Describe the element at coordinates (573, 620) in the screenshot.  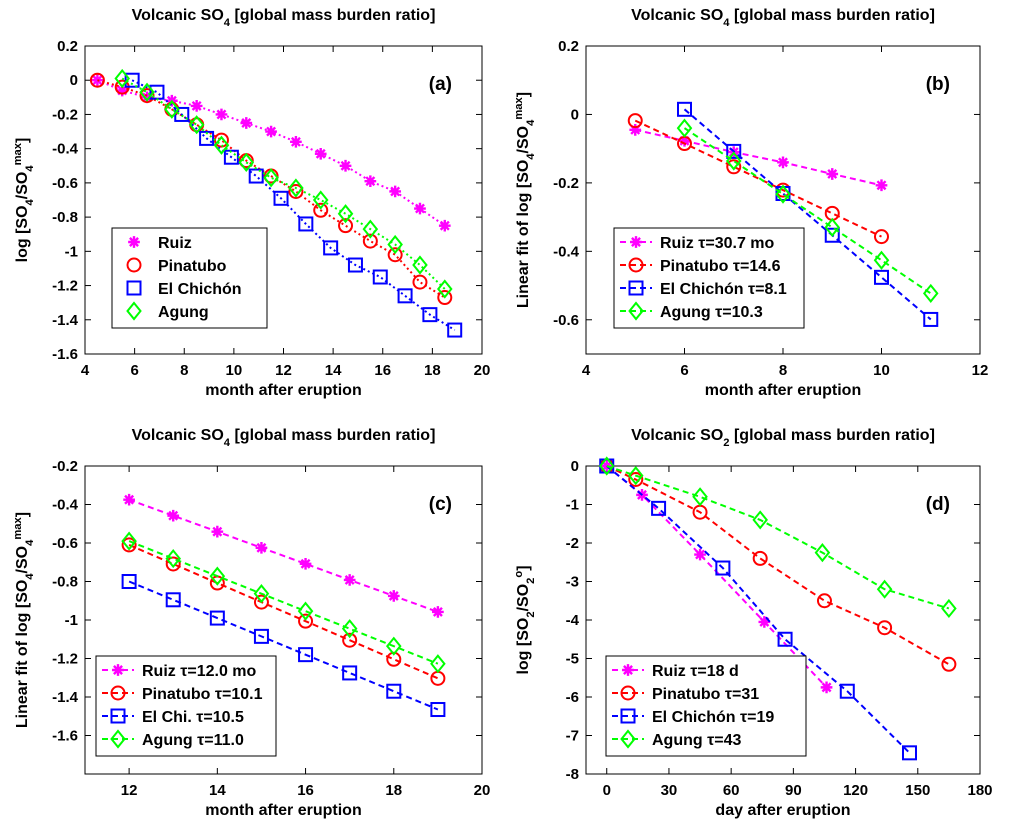
I see `y-tick-label: -4` at that location.